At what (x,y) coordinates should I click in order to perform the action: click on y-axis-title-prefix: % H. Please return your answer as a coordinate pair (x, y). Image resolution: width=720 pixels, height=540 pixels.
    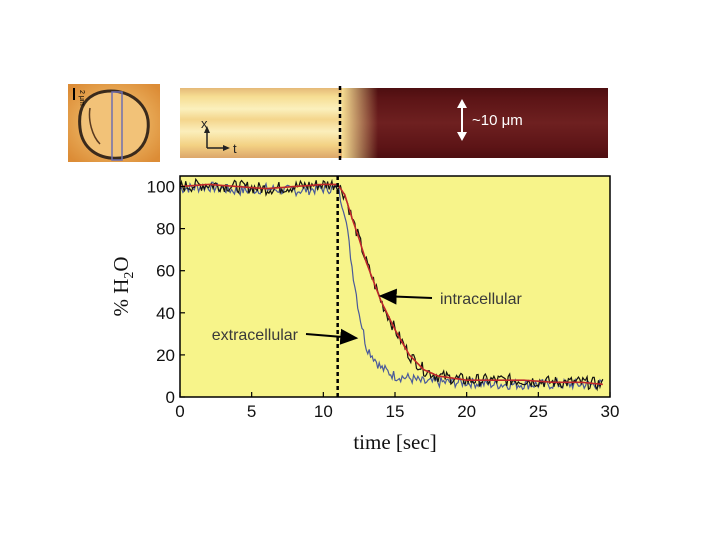
    Looking at the image, I should click on (121, 298).